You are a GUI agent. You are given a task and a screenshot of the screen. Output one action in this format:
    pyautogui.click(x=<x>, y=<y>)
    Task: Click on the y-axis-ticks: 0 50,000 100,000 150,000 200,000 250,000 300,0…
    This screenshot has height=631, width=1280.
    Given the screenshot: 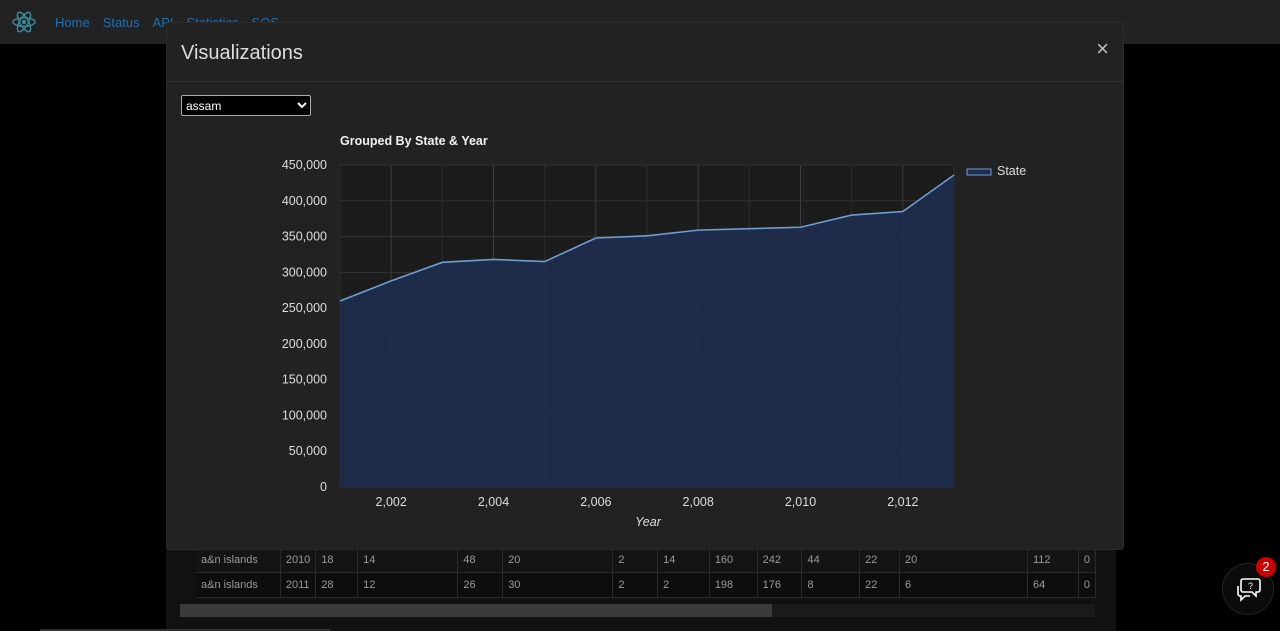 What is the action you would take?
    pyautogui.click(x=304, y=326)
    